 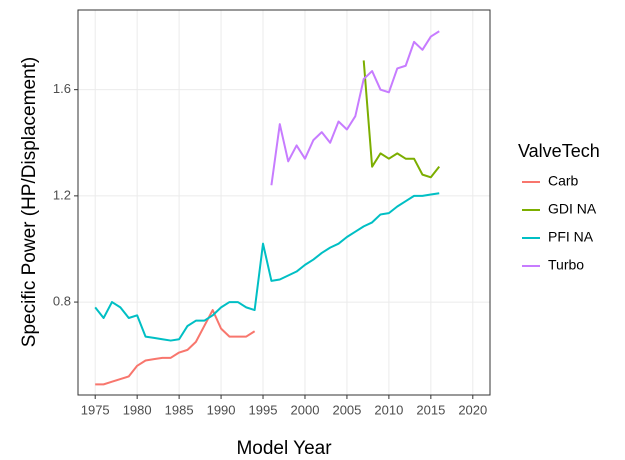 What do you see at coordinates (62, 194) in the screenshot?
I see `y-tick-label: 1.2` at bounding box center [62, 194].